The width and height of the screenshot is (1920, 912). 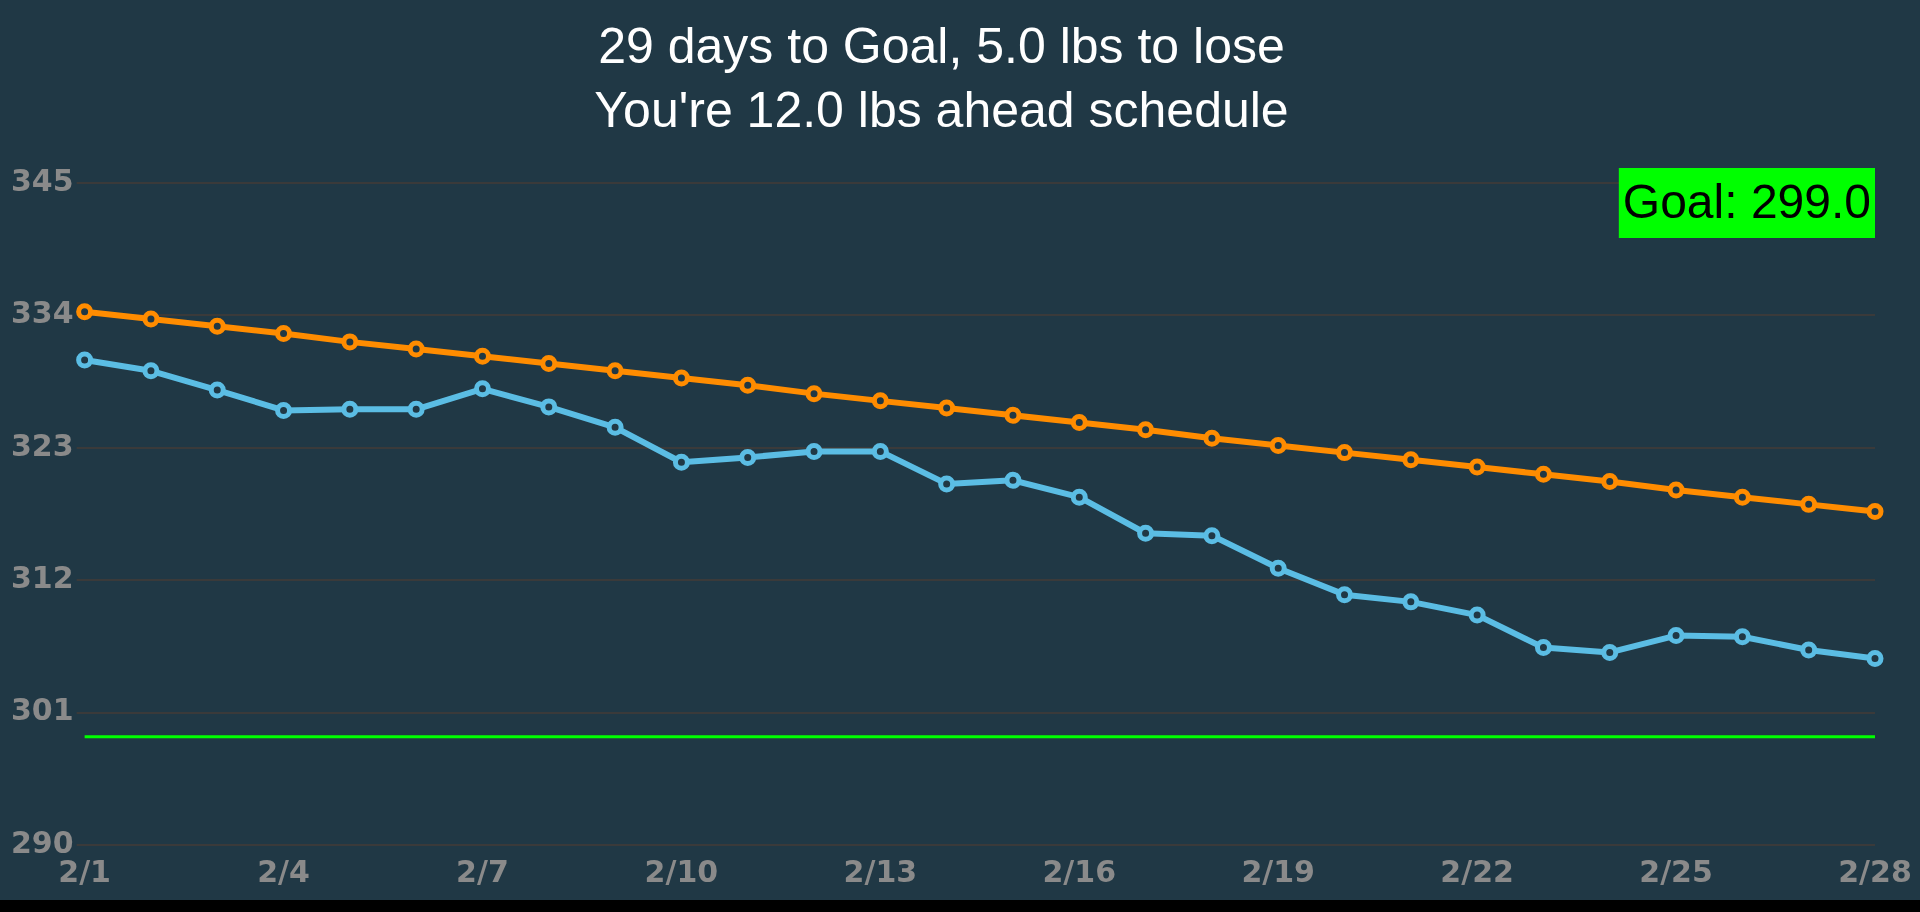 What do you see at coordinates (1676, 871) in the screenshot?
I see `x-tick-label: 2/25` at bounding box center [1676, 871].